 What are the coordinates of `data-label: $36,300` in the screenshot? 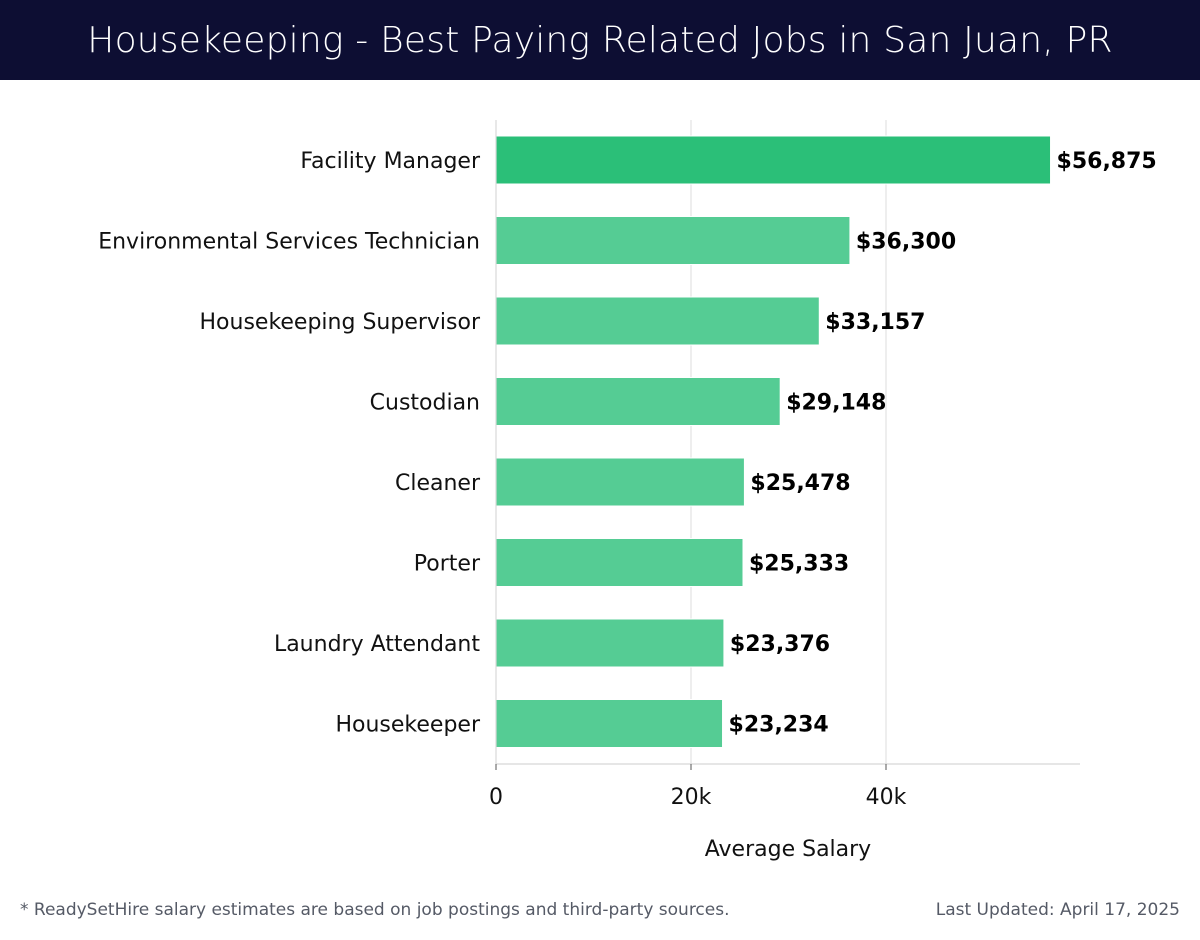 It's located at (906, 242).